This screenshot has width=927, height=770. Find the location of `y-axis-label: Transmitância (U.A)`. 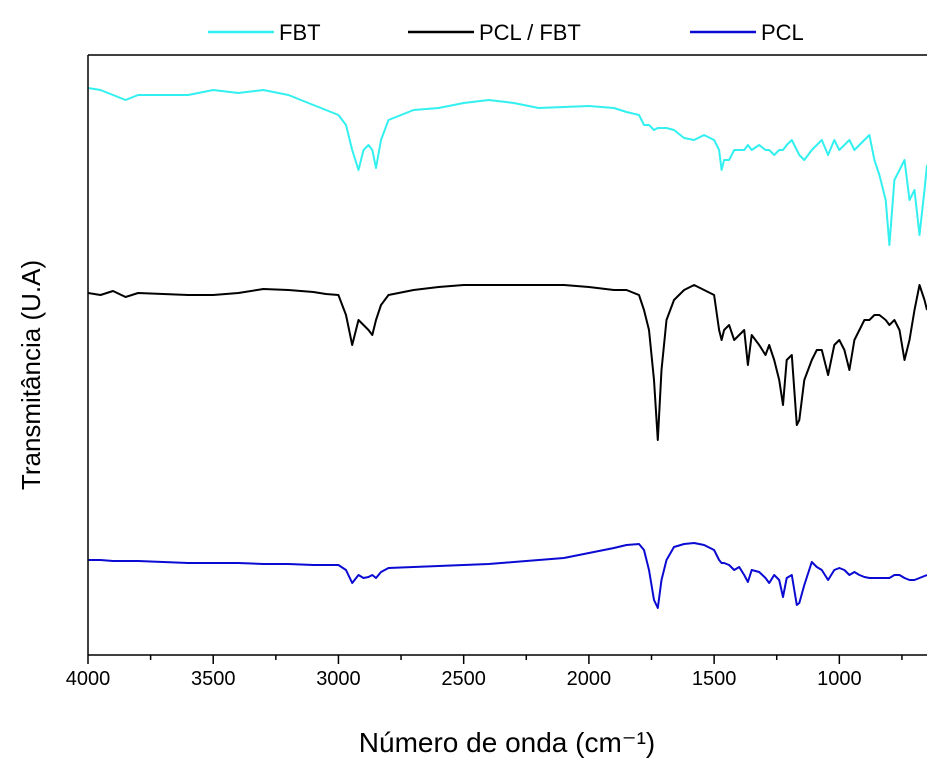

y-axis-label: Transmitância (U.A) is located at coordinates (31, 375).